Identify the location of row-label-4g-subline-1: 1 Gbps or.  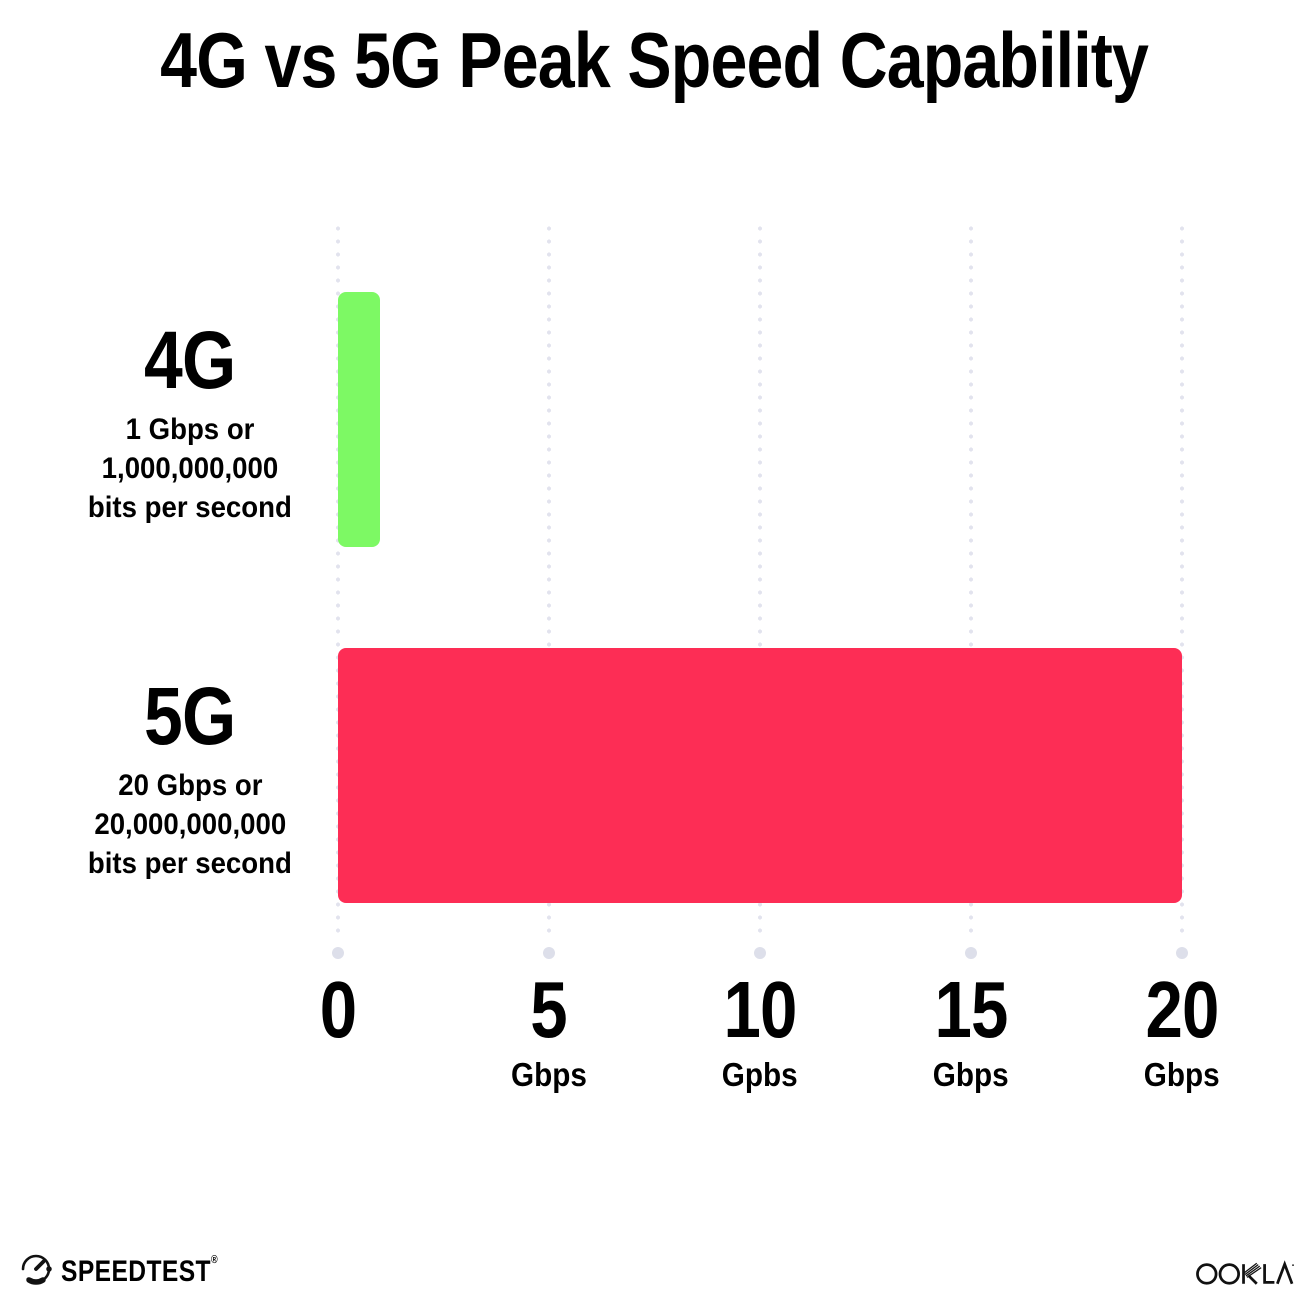
(190, 430).